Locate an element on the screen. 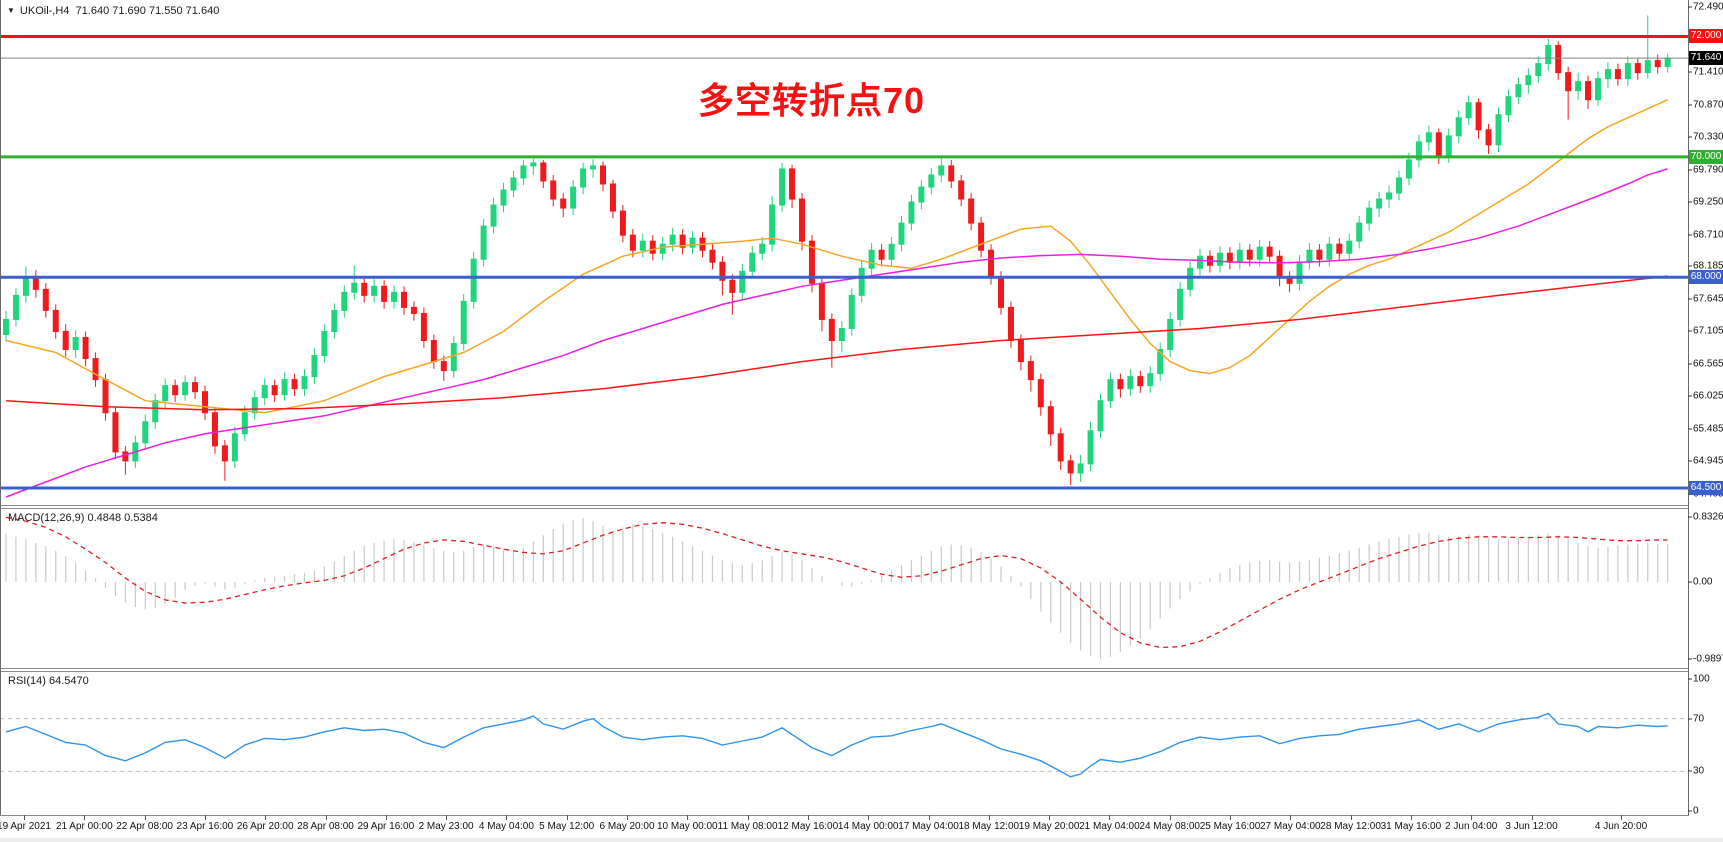  symbol-dropdown-icon: ▼ is located at coordinates (11, 10).